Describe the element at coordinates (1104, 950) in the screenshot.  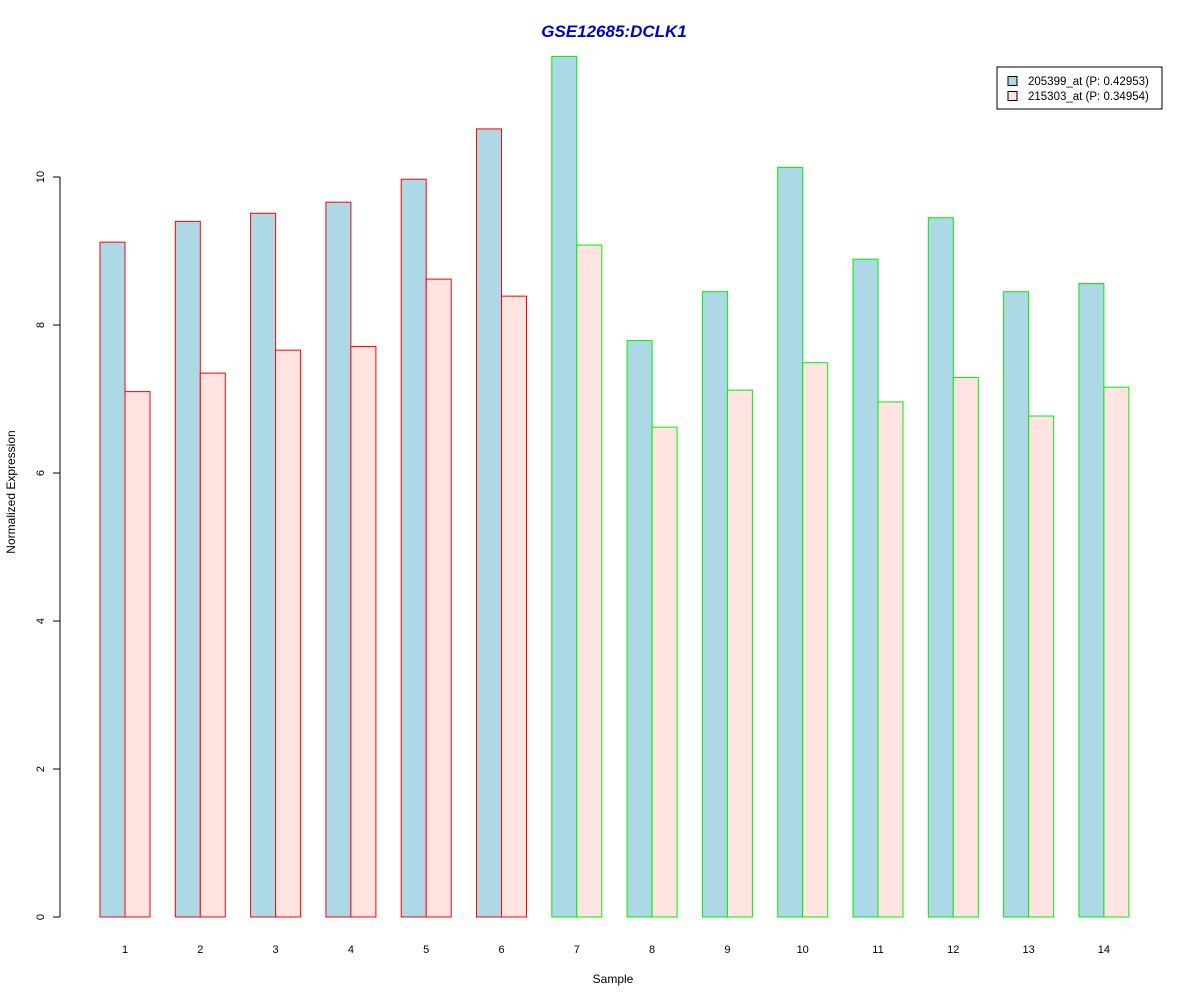
I see `x-tick-label: 14` at that location.